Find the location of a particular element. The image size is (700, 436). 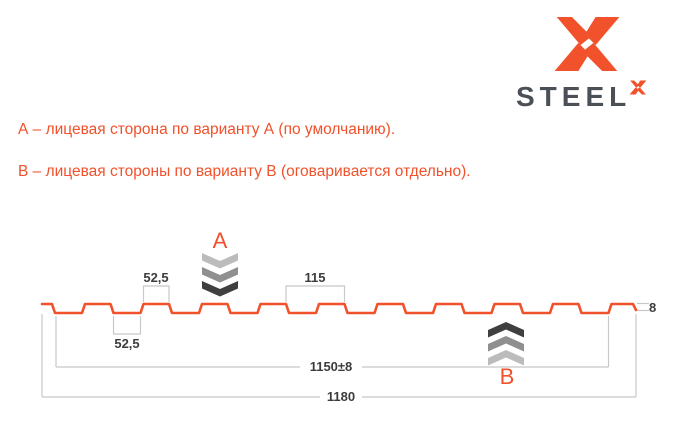

marker-a-label: A is located at coordinates (220, 240).